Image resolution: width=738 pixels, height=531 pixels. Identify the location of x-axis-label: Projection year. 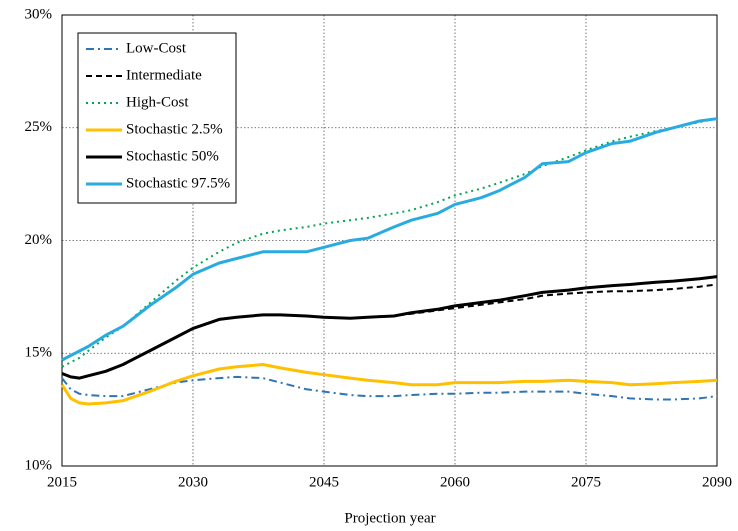
(389, 518).